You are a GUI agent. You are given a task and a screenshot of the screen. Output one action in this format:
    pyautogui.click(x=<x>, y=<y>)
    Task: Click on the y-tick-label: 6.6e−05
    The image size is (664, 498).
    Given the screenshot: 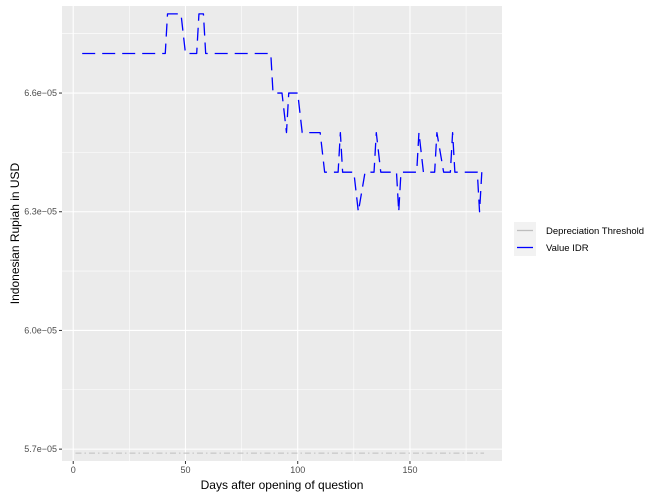 What is the action you would take?
    pyautogui.click(x=40, y=93)
    